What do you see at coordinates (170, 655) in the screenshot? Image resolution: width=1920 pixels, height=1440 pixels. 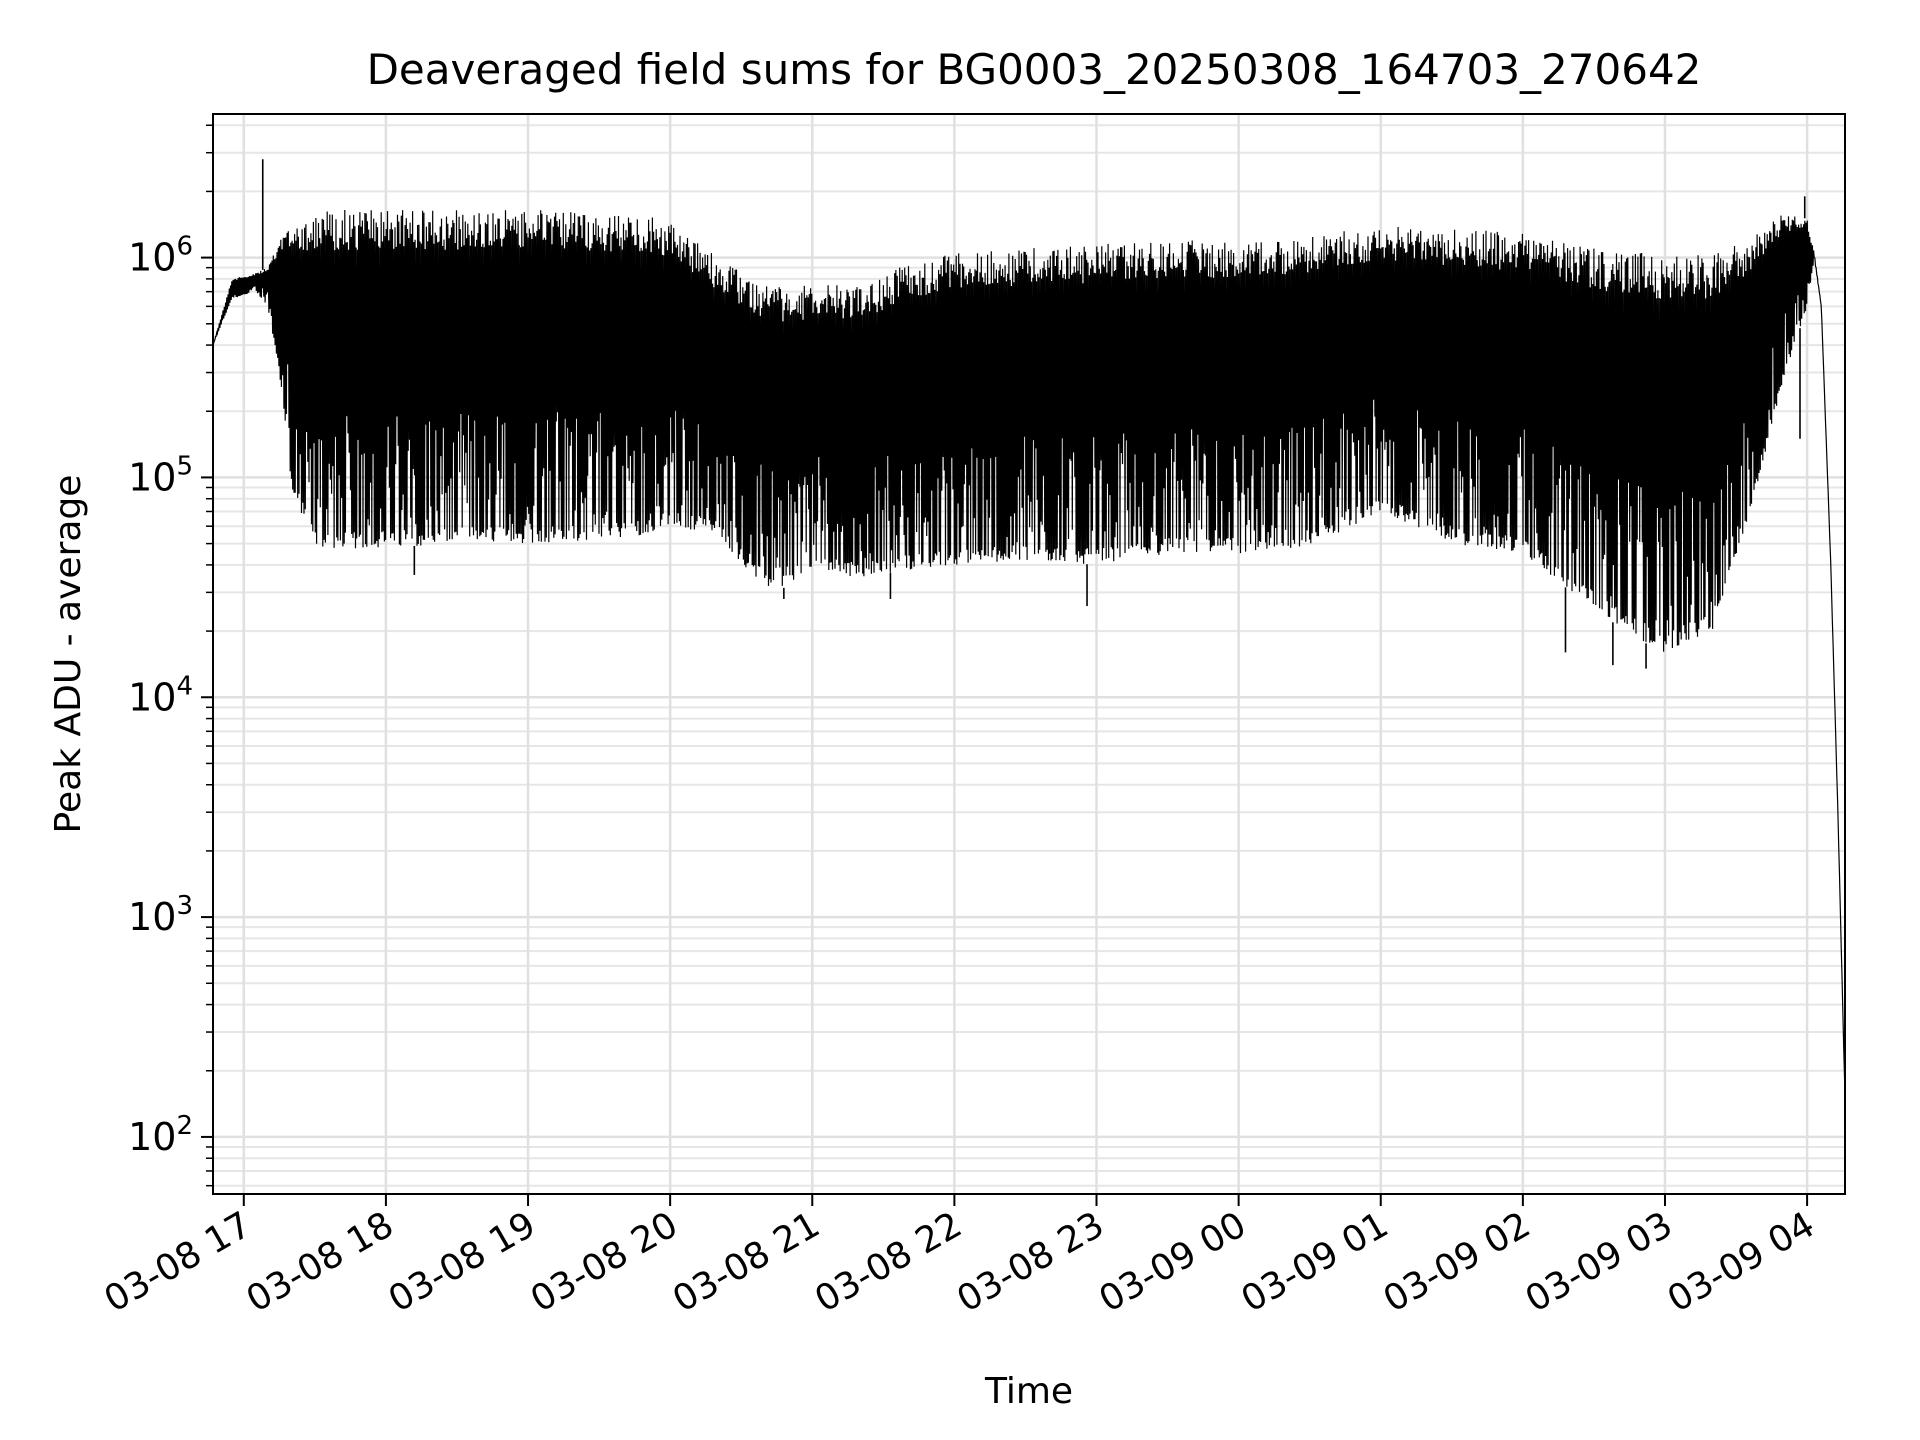 I see `y-axis: 102 103 104 105 106` at bounding box center [170, 655].